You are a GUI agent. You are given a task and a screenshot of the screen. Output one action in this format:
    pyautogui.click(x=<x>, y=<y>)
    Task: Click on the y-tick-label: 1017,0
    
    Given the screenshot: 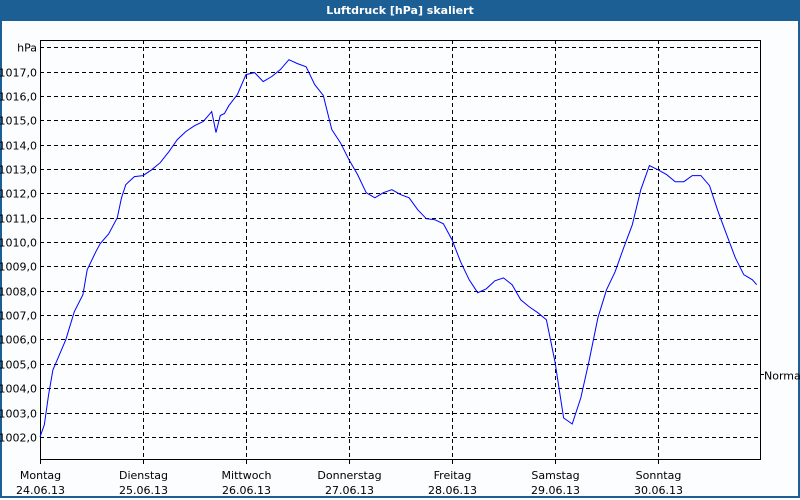 What is the action you would take?
    pyautogui.click(x=18, y=73)
    